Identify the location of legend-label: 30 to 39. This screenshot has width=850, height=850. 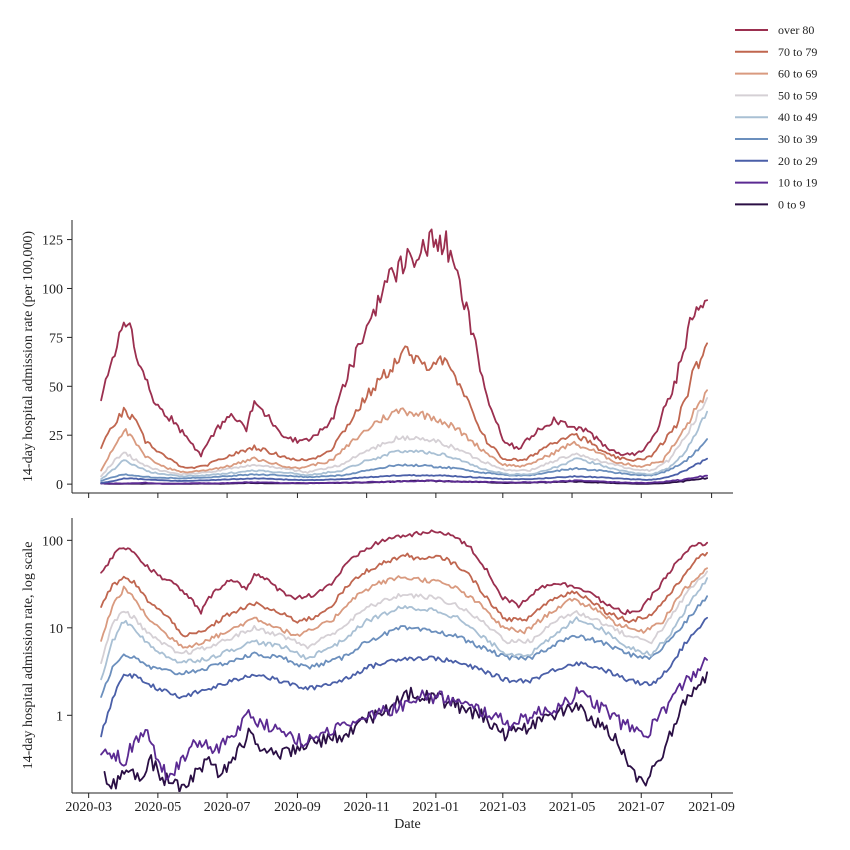
(797, 139).